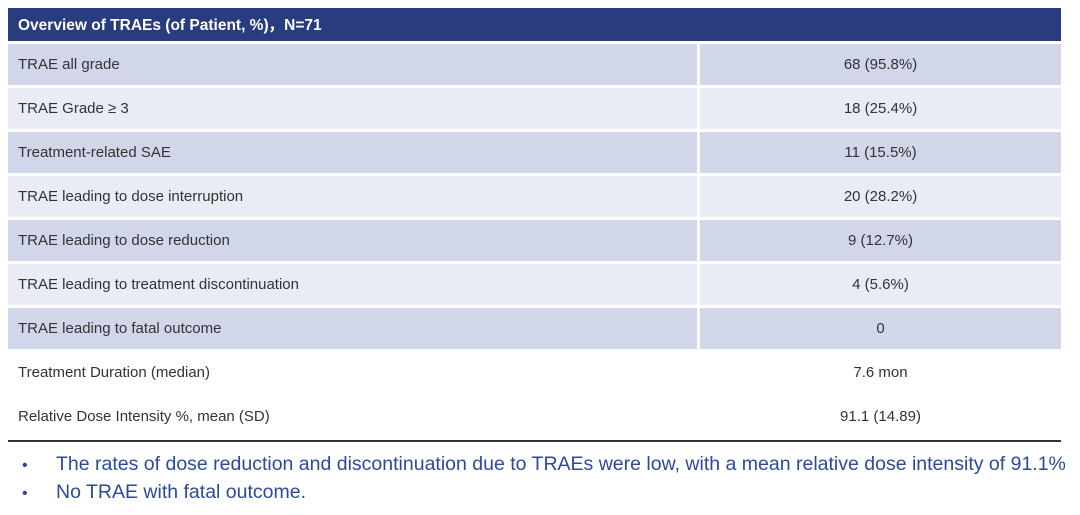 This screenshot has width=1080, height=515. What do you see at coordinates (354, 196) in the screenshot?
I see `row-label: TRAE leading to dose interruption` at bounding box center [354, 196].